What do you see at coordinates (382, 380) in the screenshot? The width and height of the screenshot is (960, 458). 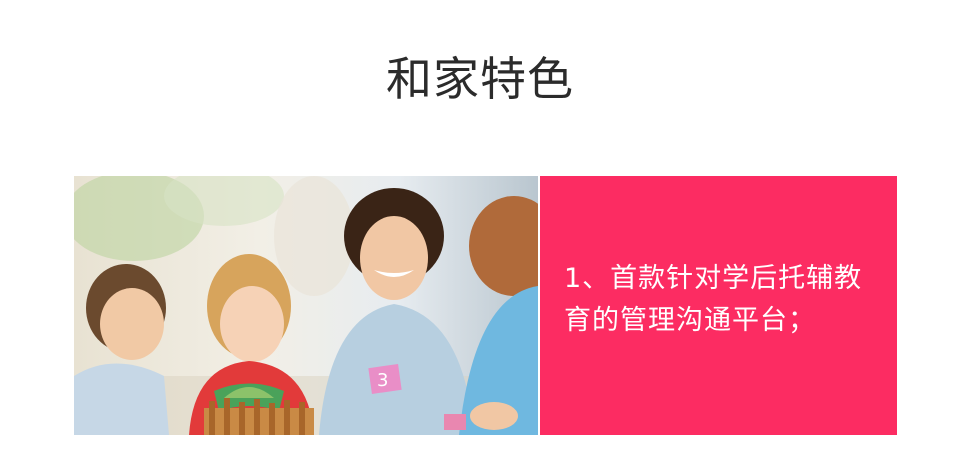 I see `svg-text: 3` at bounding box center [382, 380].